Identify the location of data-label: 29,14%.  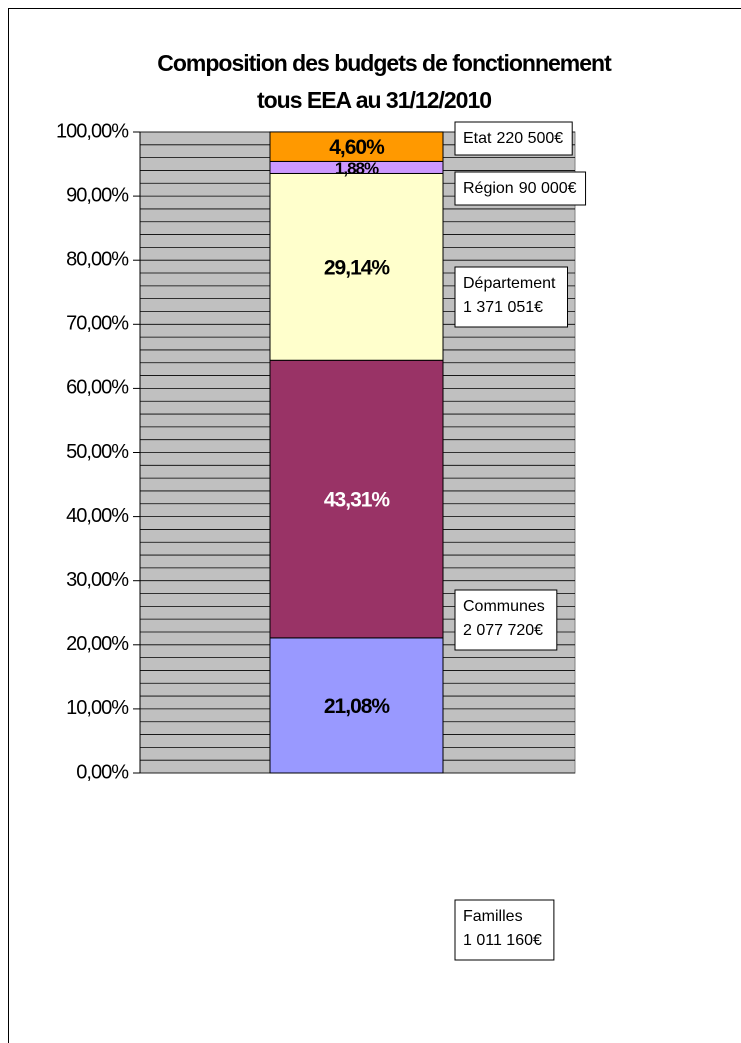
(357, 267).